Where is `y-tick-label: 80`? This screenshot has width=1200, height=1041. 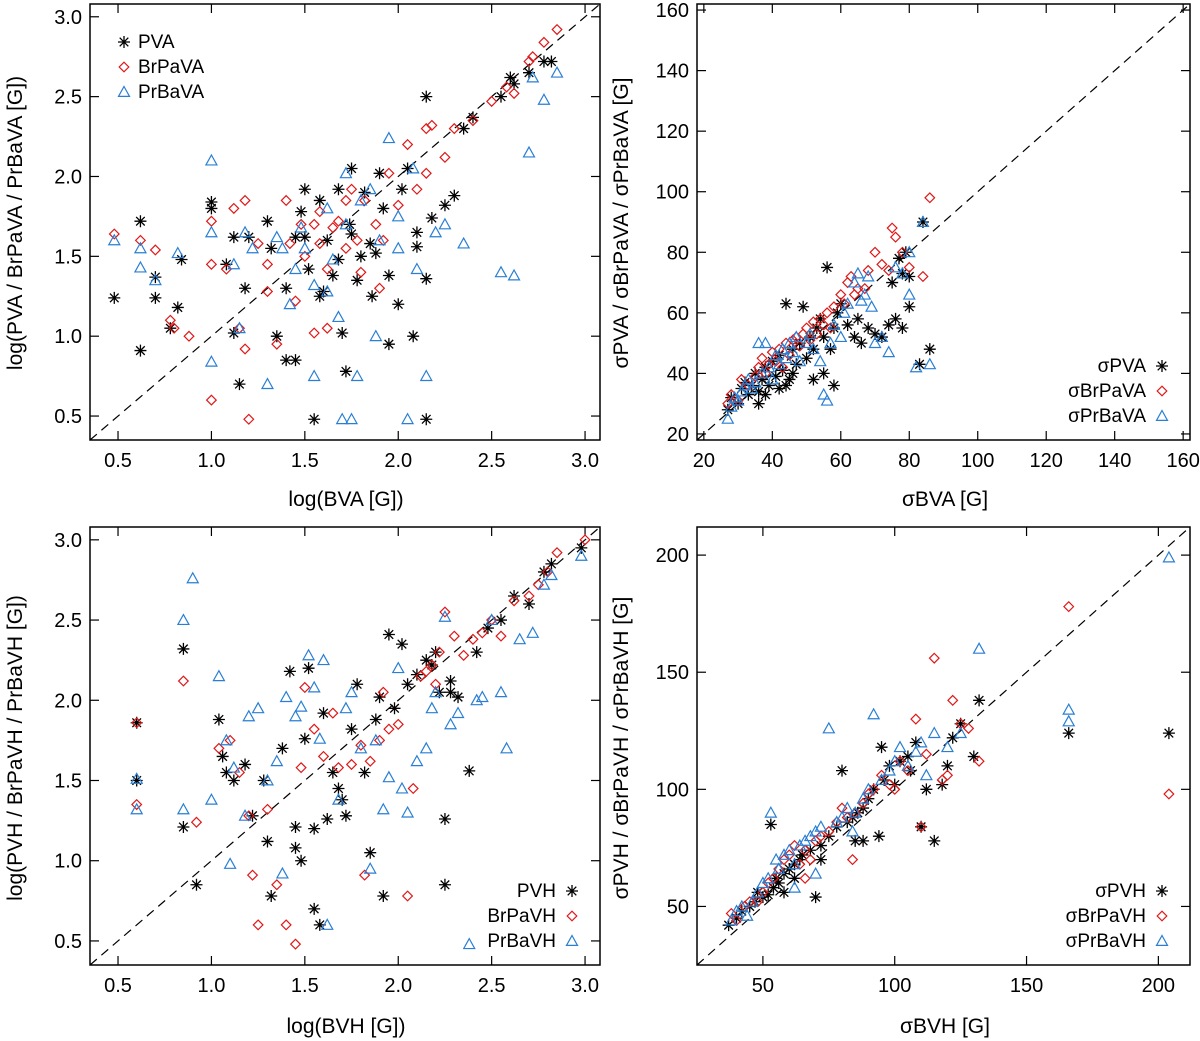
y-tick-label: 80 is located at coordinates (678, 253).